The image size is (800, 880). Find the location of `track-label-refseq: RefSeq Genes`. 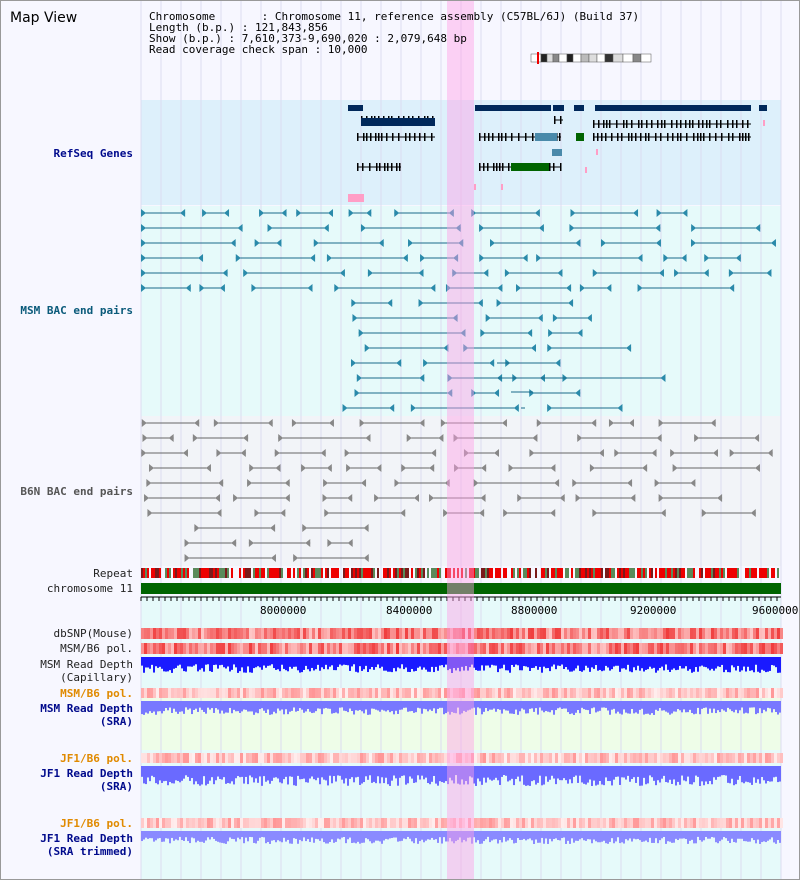

track-label-refseq: RefSeq Genes is located at coordinates (93, 153).